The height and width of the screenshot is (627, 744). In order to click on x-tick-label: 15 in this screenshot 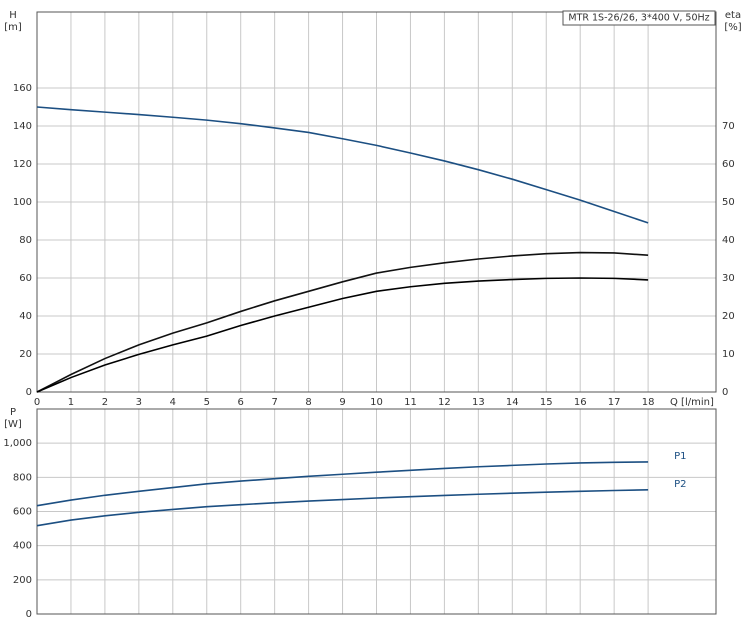, I will do `click(546, 402)`.